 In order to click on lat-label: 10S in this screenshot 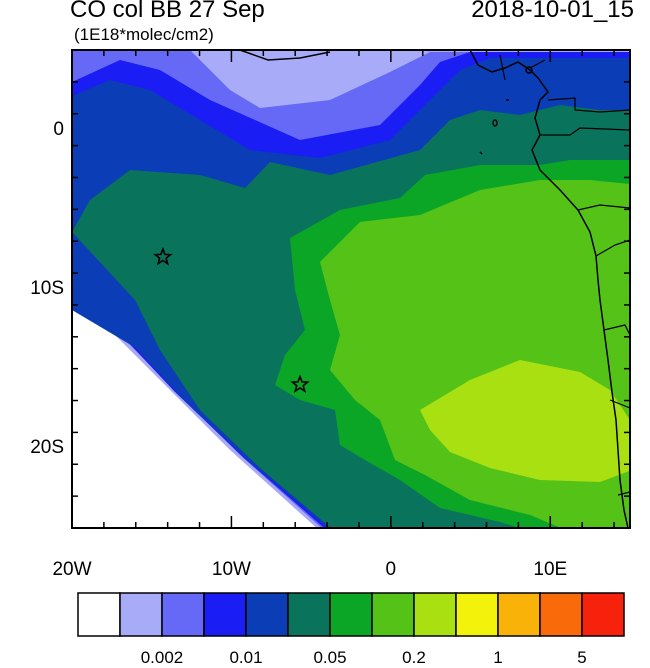, I will do `click(47, 288)`.